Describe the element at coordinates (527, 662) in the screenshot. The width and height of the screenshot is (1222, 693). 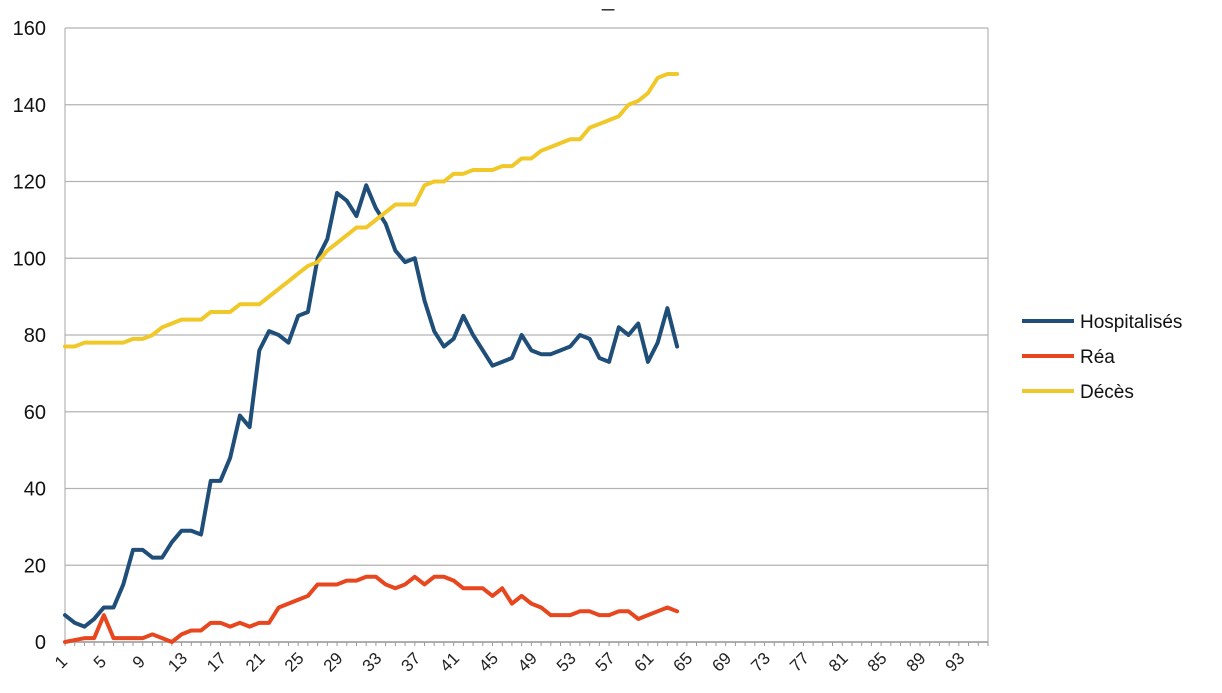
I see `x-tick-label: 49` at that location.